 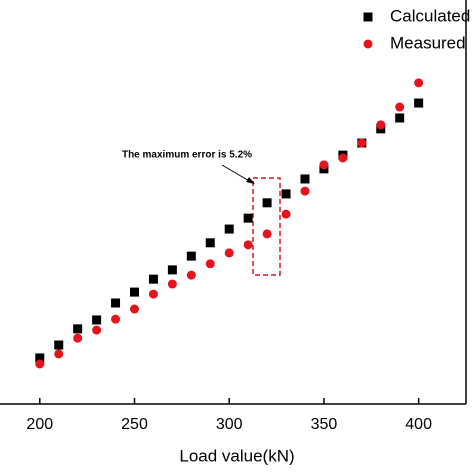 What do you see at coordinates (430, 15) in the screenshot?
I see `legend-label: Calculated` at bounding box center [430, 15].